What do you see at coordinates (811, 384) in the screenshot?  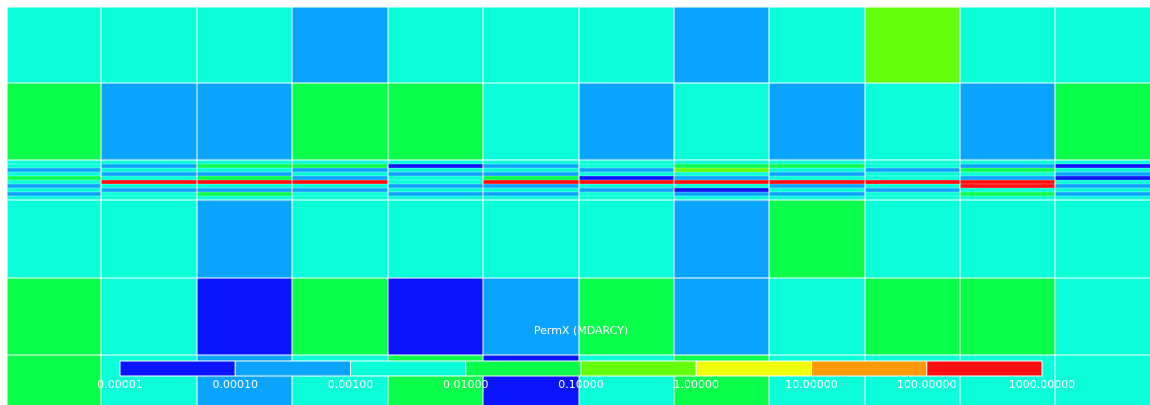 I see `colorbar-tick-label: 10.00000` at bounding box center [811, 384].